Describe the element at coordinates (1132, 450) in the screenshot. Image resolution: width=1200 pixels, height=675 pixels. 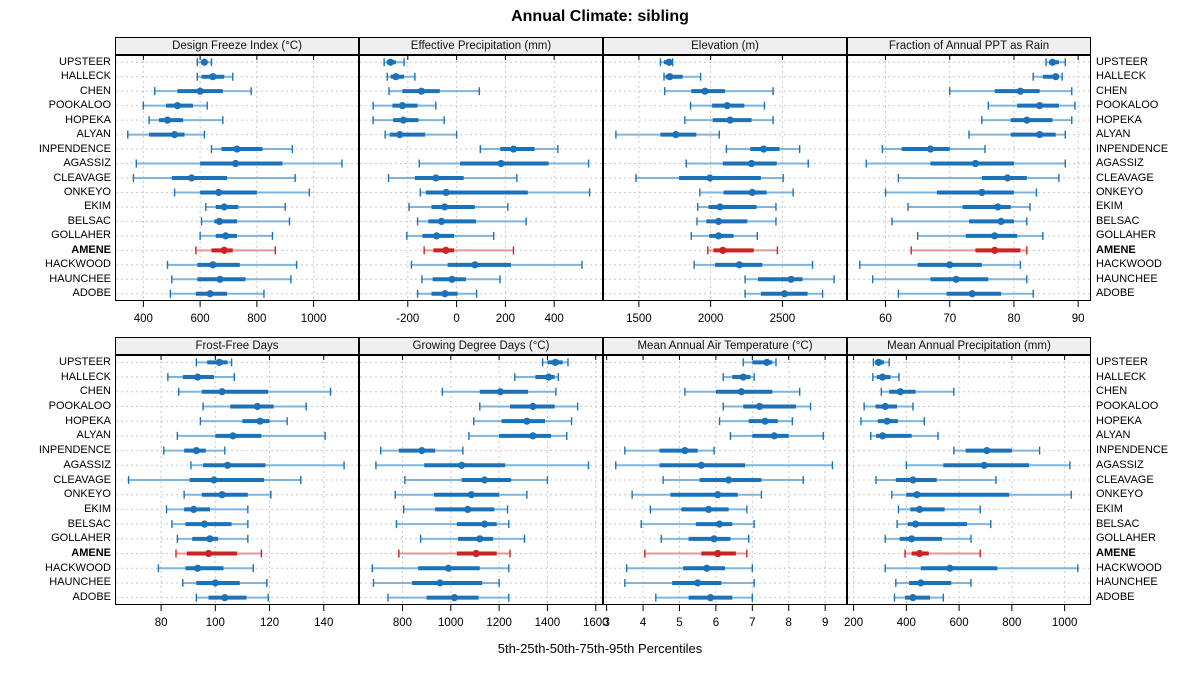
I see `station-label-right-inpendence: INPENDENCE` at that location.